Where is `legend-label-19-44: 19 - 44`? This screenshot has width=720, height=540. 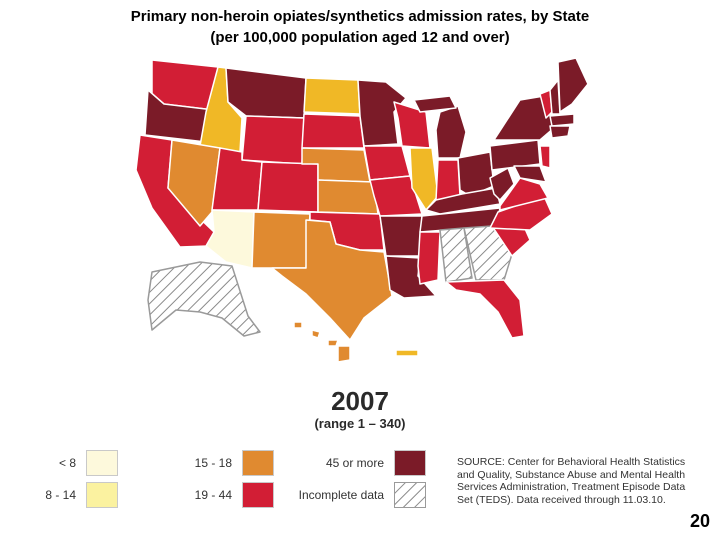 legend-label-19-44: 19 - 44 is located at coordinates (213, 495).